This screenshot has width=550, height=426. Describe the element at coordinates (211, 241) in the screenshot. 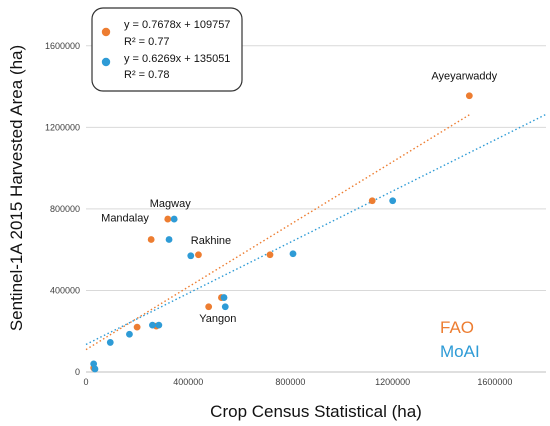

I see `annotation-rakhine: Rakhine` at that location.